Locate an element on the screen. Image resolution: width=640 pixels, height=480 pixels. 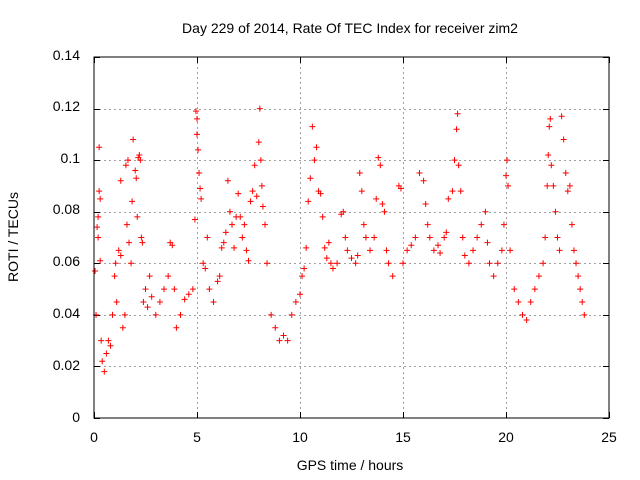
y-tick-labels: 0 0.02 0.04 0.06 0.08 0.1 0.12 0.14 is located at coordinates (66, 236).